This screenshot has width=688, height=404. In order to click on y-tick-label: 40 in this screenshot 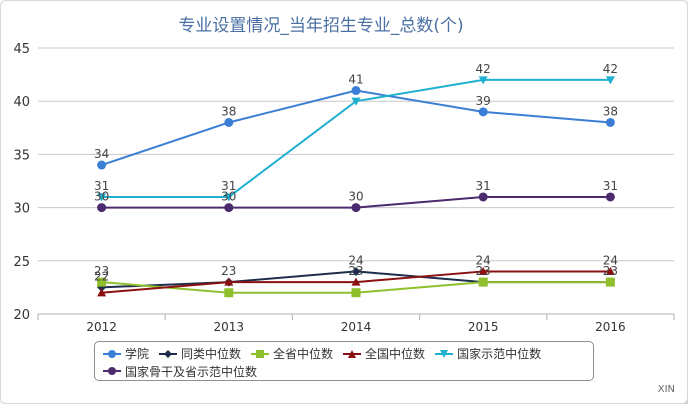, I will do `click(21, 102)`.